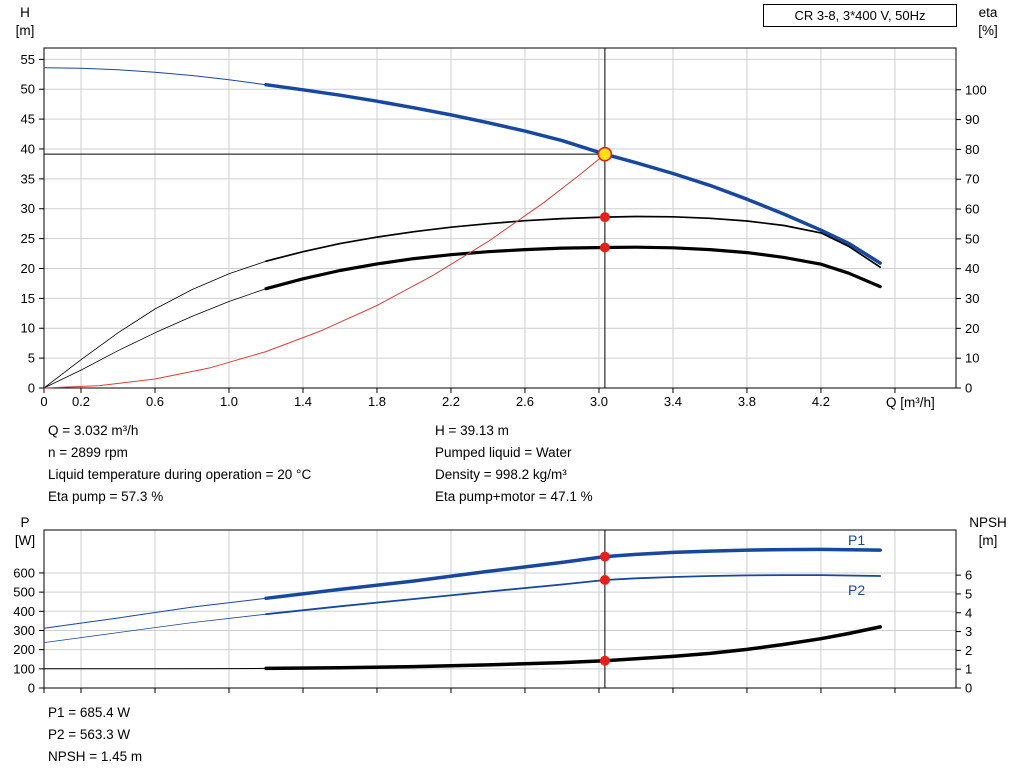  I want to click on right-tick-label: 80, so click(972, 149).